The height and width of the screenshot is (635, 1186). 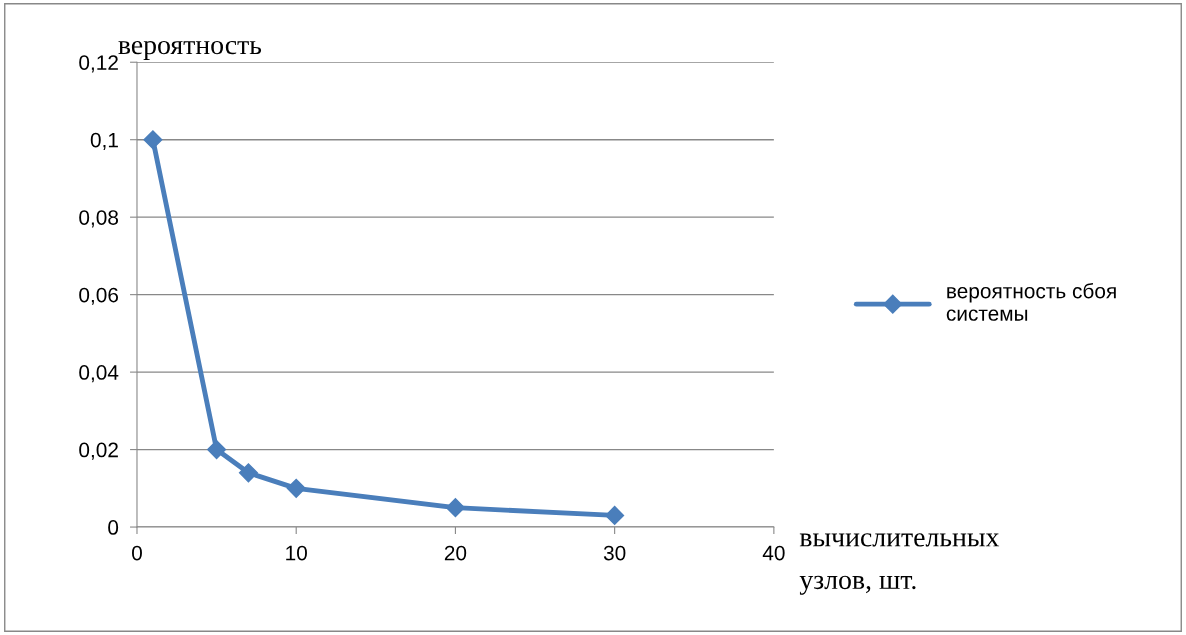 I want to click on x-tick-label: 30, so click(x=614, y=553).